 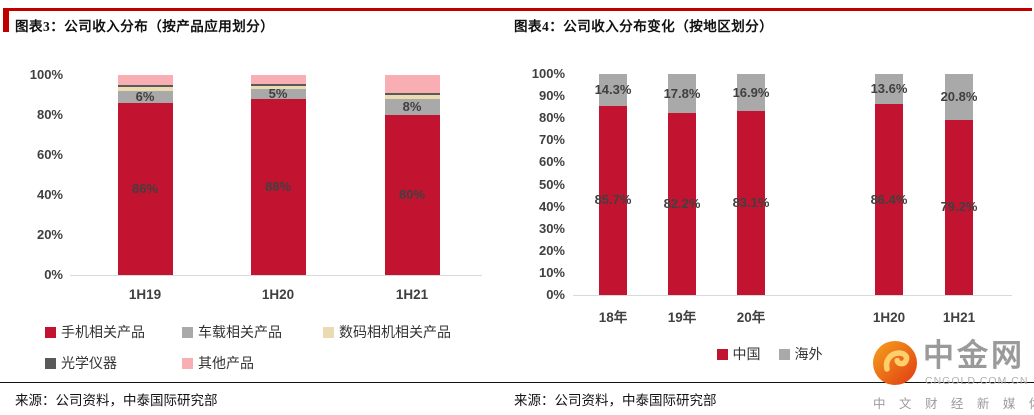 I want to click on y-axis-tick-label: 90%, so click(x=551, y=96).